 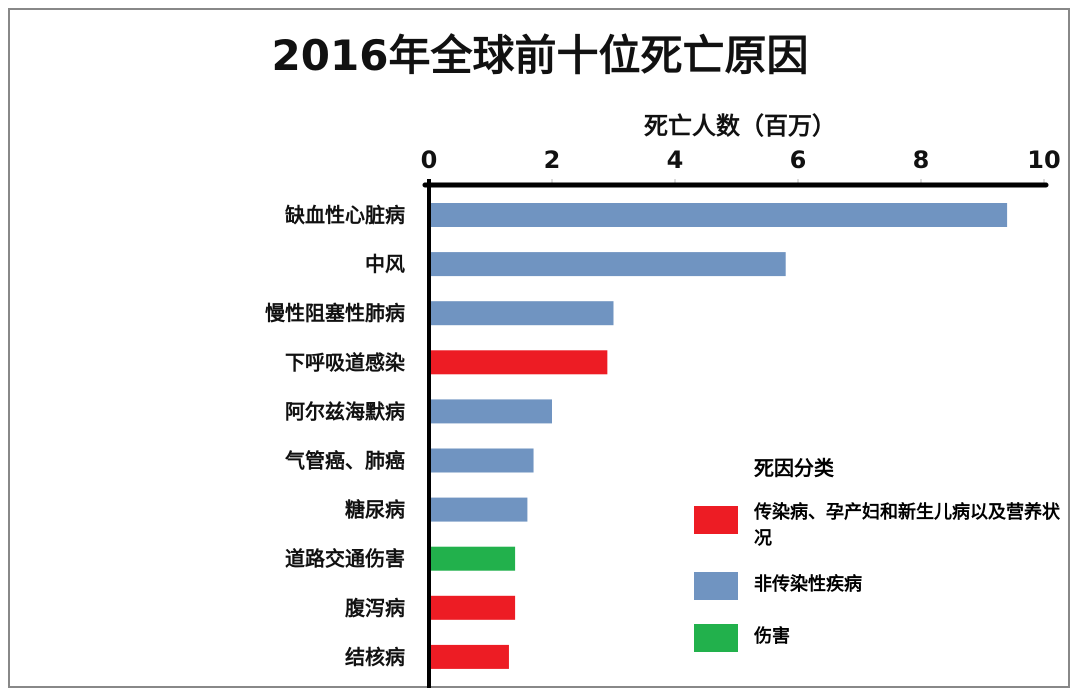 What do you see at coordinates (794, 468) in the screenshot?
I see `legend-title: 死因分类` at bounding box center [794, 468].